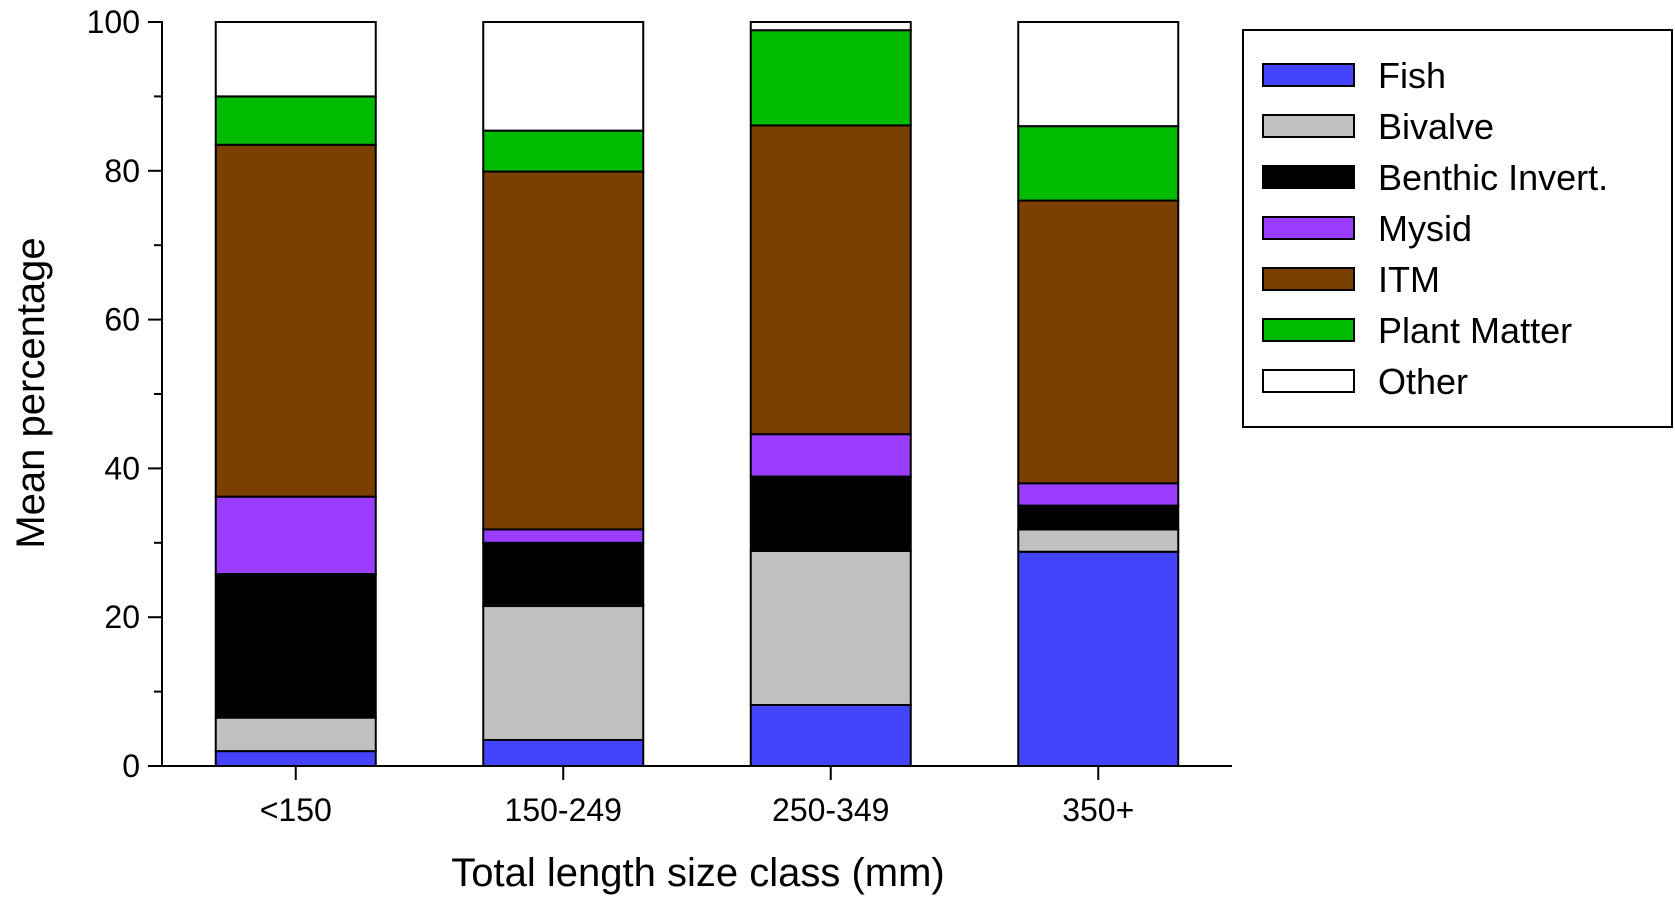  Describe the element at coordinates (122, 320) in the screenshot. I see `y-tick-label: 60` at that location.